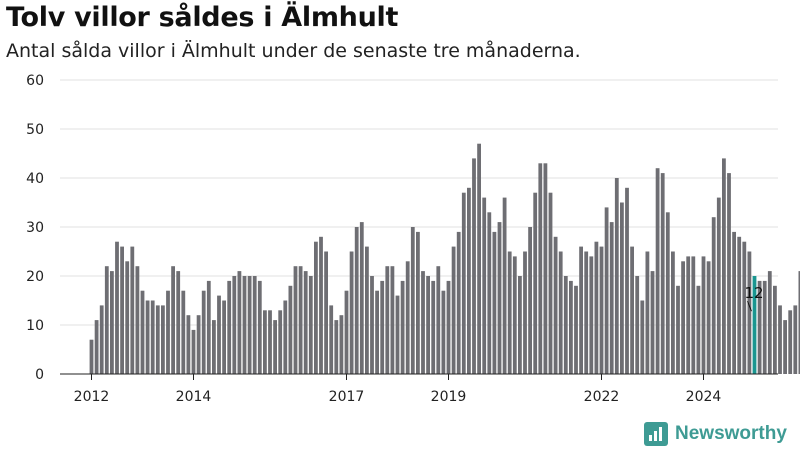 The width and height of the screenshot is (800, 450). I want to click on chart-title: Tolv villor såldes i Älmhult, so click(202, 17).